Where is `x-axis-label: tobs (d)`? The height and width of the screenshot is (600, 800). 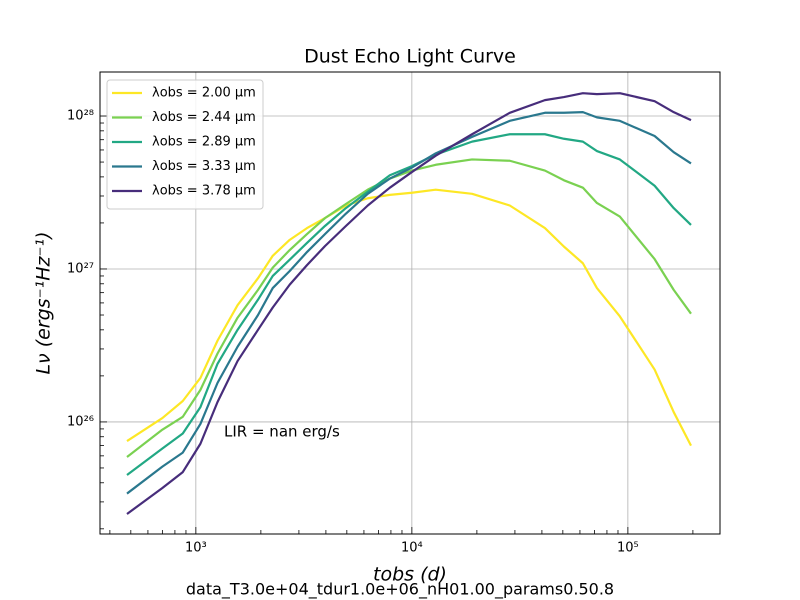
x-axis-label: tobs (d) is located at coordinates (410, 575).